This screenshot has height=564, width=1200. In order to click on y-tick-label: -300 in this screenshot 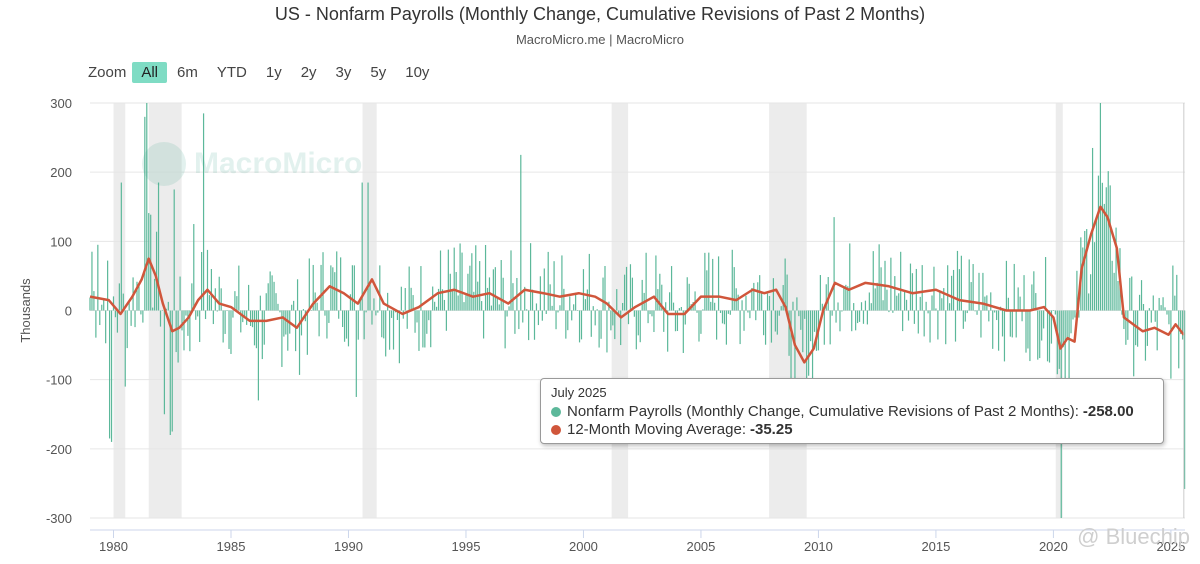, I will do `click(59, 518)`.